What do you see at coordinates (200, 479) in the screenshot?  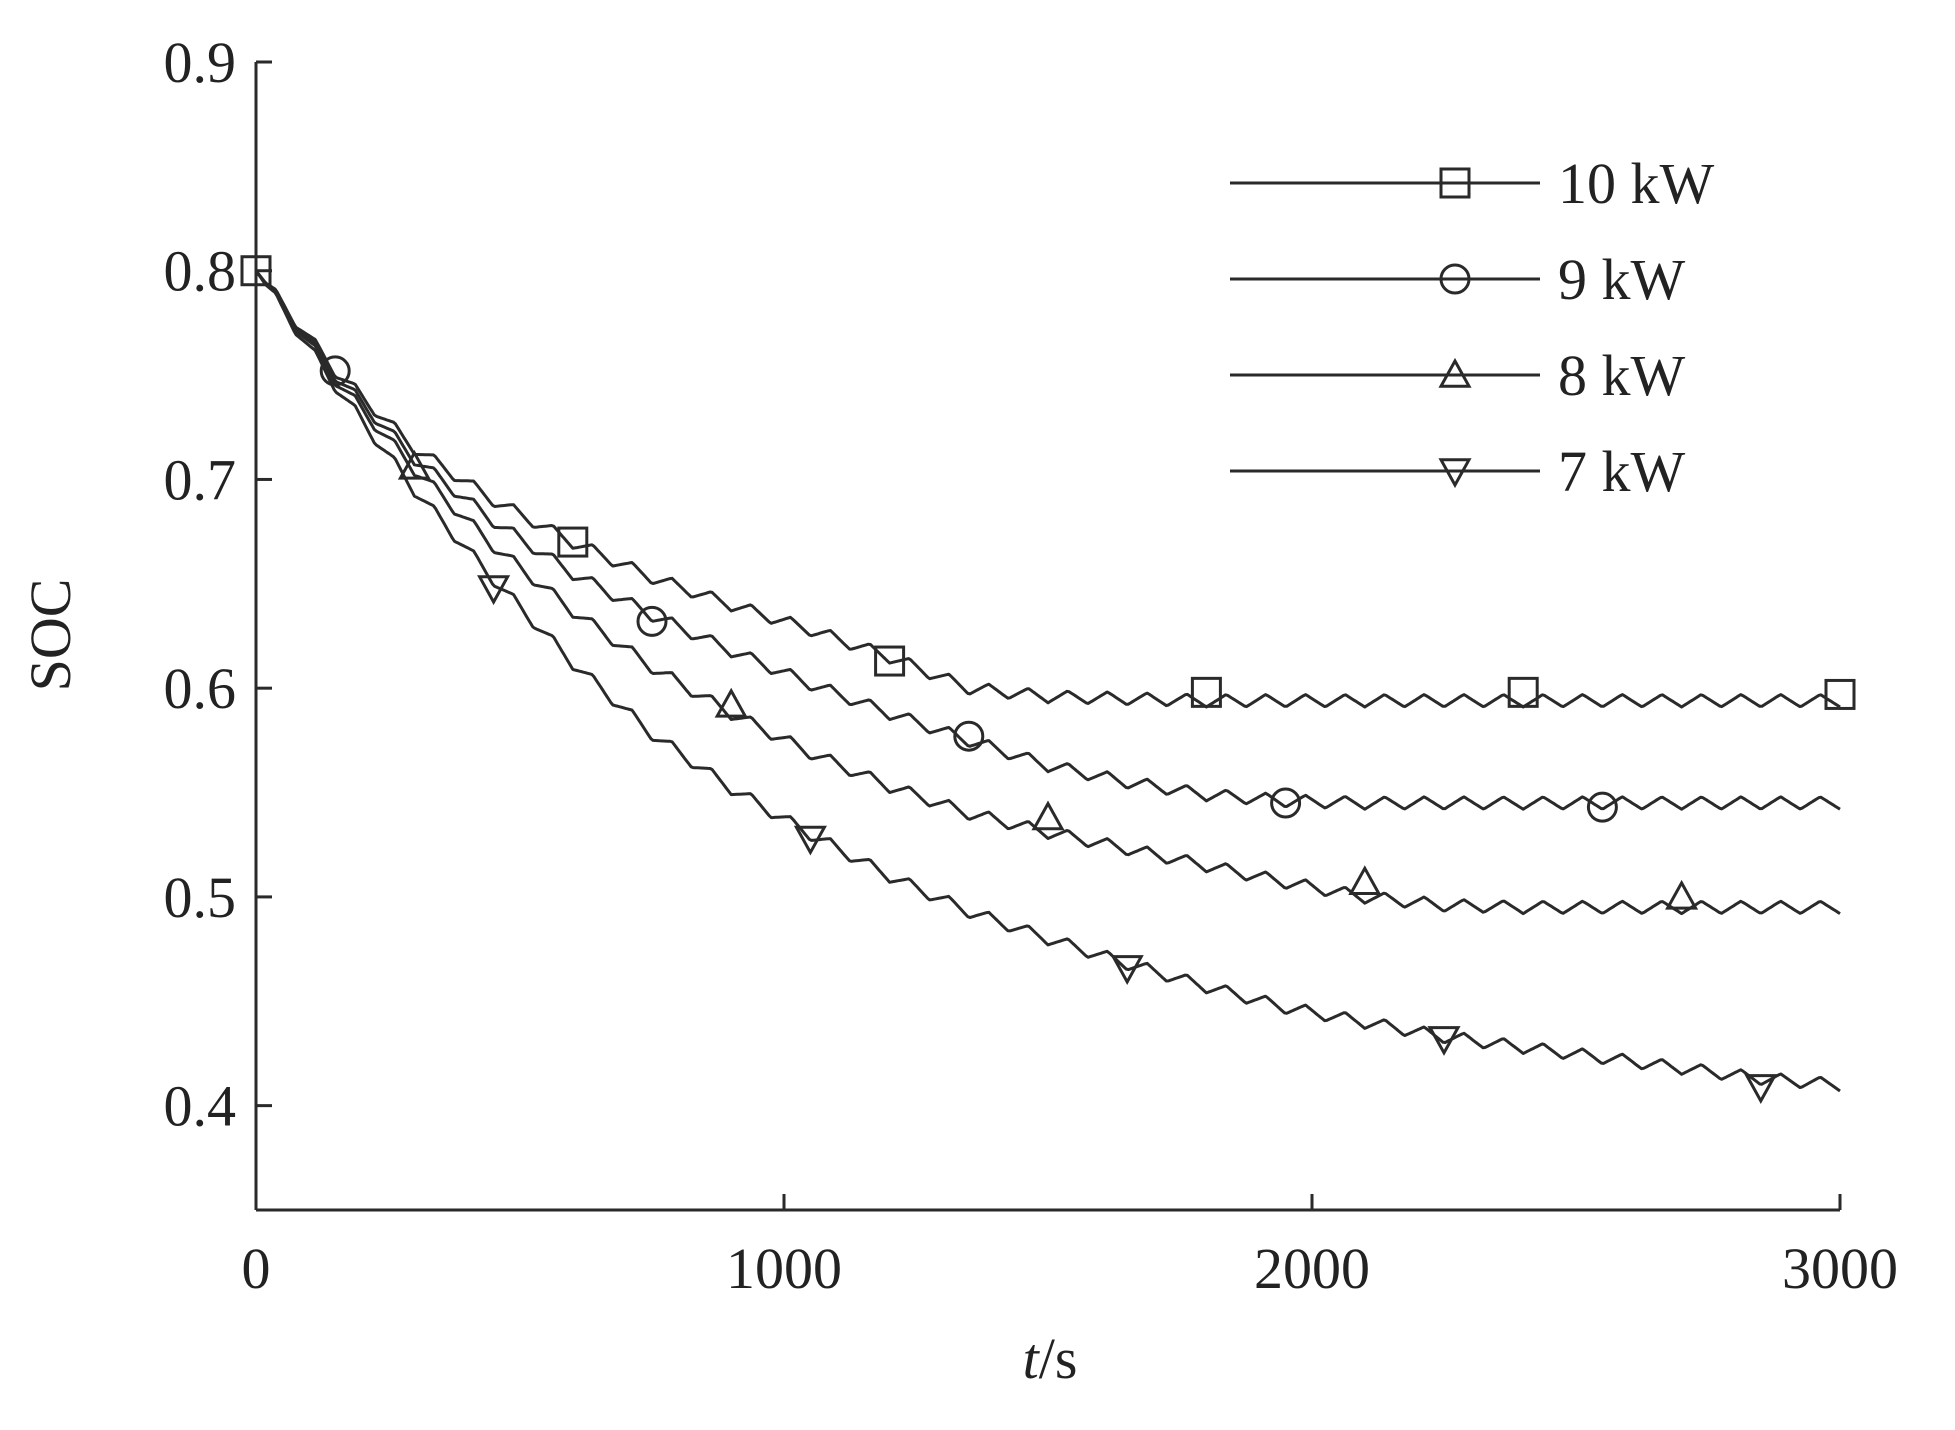 I see `y-tick-label: 0.7` at bounding box center [200, 479].